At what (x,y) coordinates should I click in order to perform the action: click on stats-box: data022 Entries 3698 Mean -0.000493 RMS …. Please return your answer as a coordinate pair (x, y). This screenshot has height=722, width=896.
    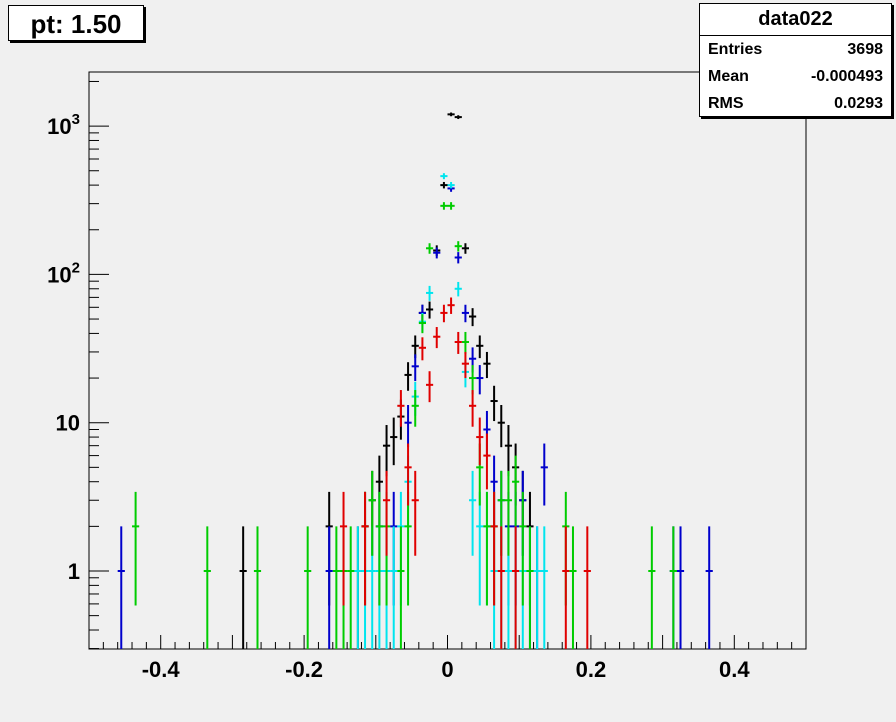
    Looking at the image, I should click on (795, 60).